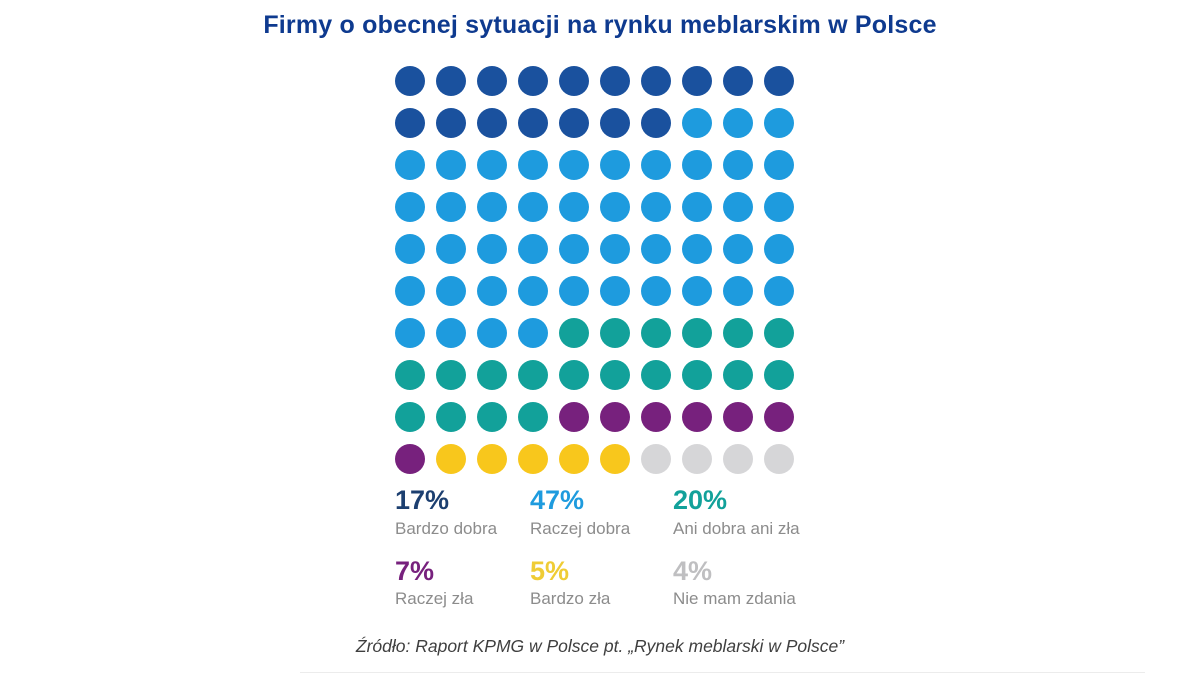  What do you see at coordinates (580, 528) in the screenshot?
I see `legend-label-raczej-dobra: Raczej dobra` at bounding box center [580, 528].